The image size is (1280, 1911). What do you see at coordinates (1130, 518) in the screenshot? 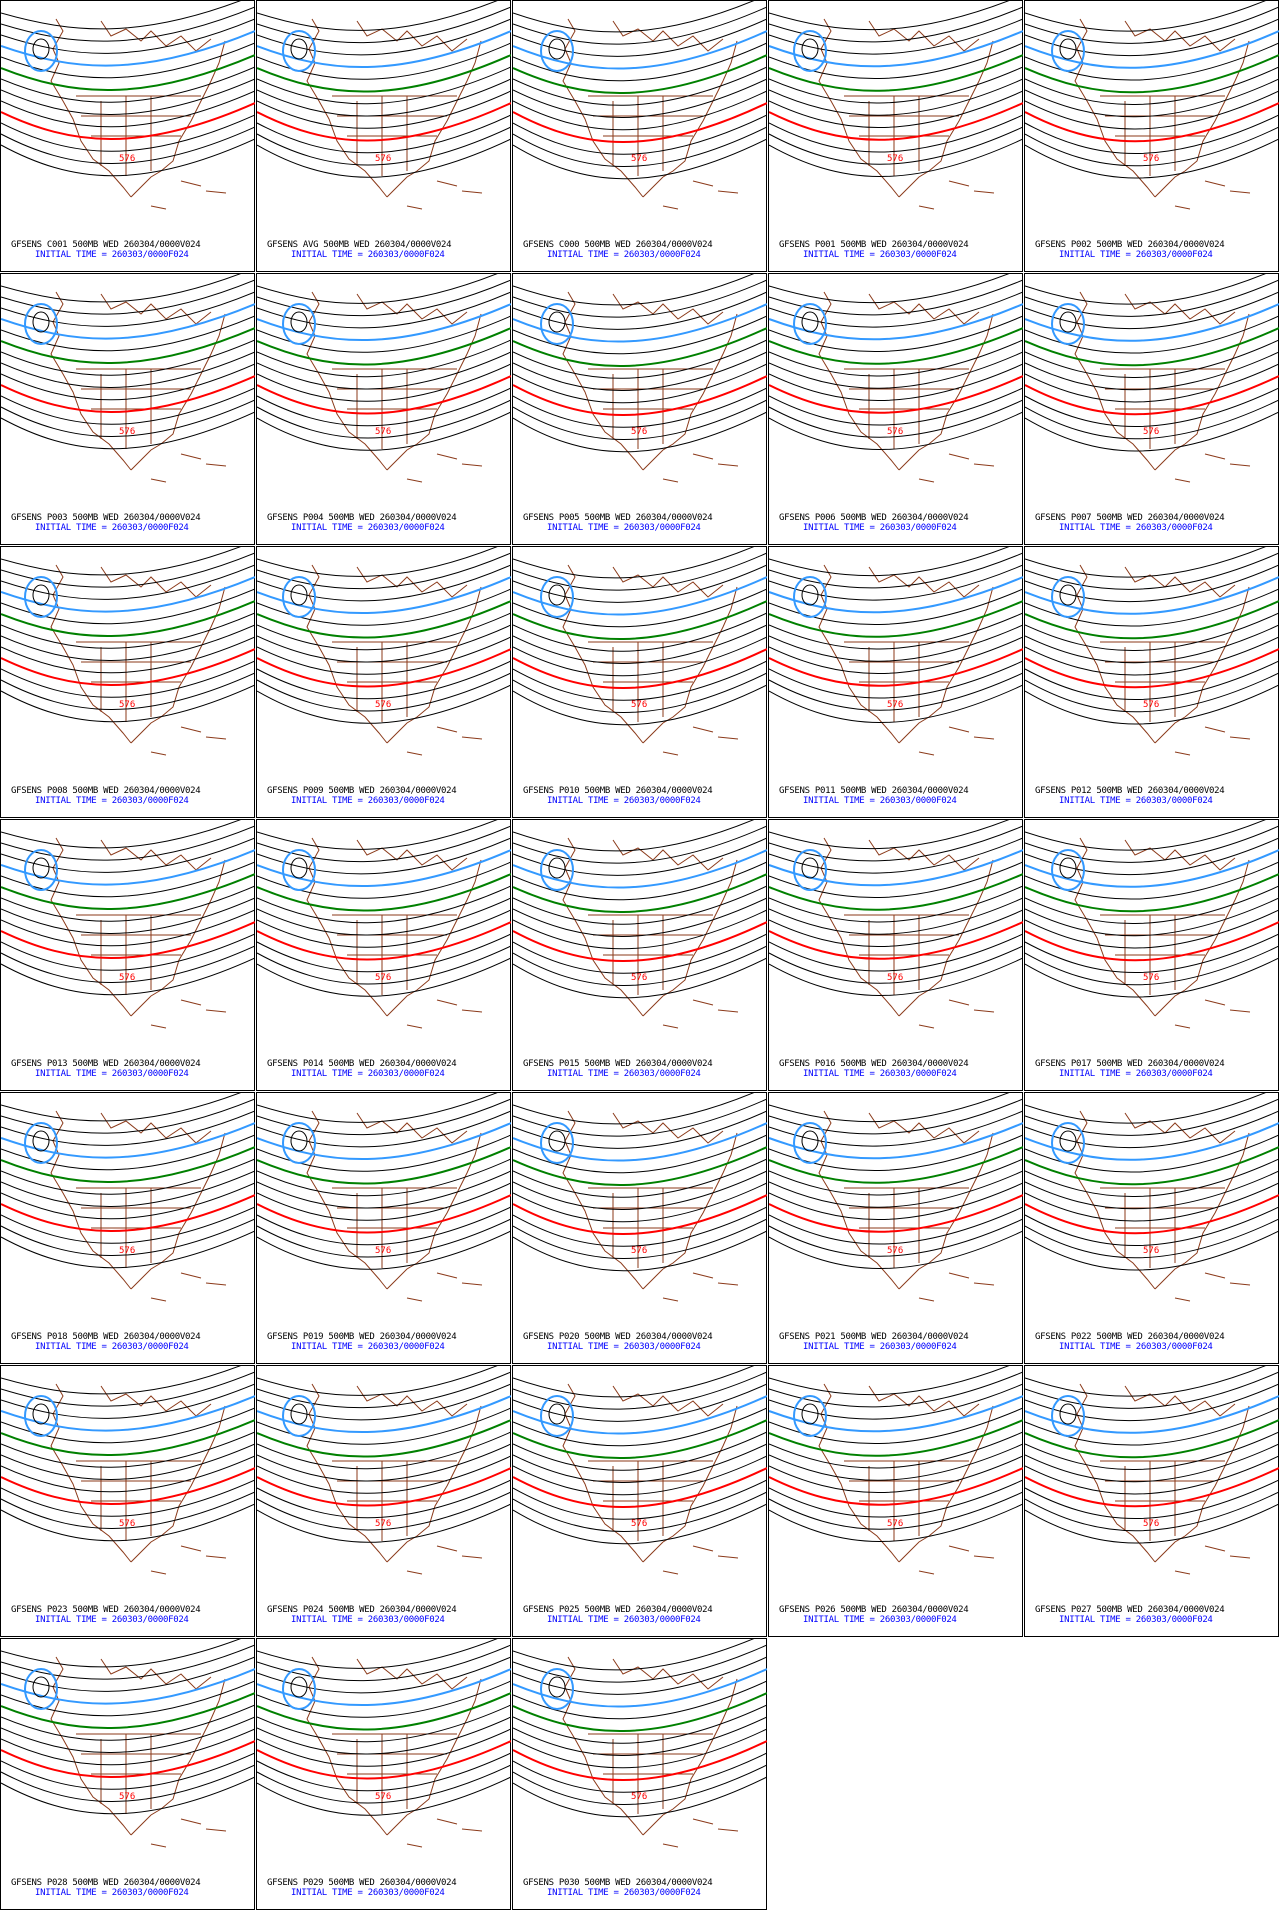
I see `panel-title: GFSENS P007 500MB WED 260304/0000V024` at bounding box center [1130, 518].